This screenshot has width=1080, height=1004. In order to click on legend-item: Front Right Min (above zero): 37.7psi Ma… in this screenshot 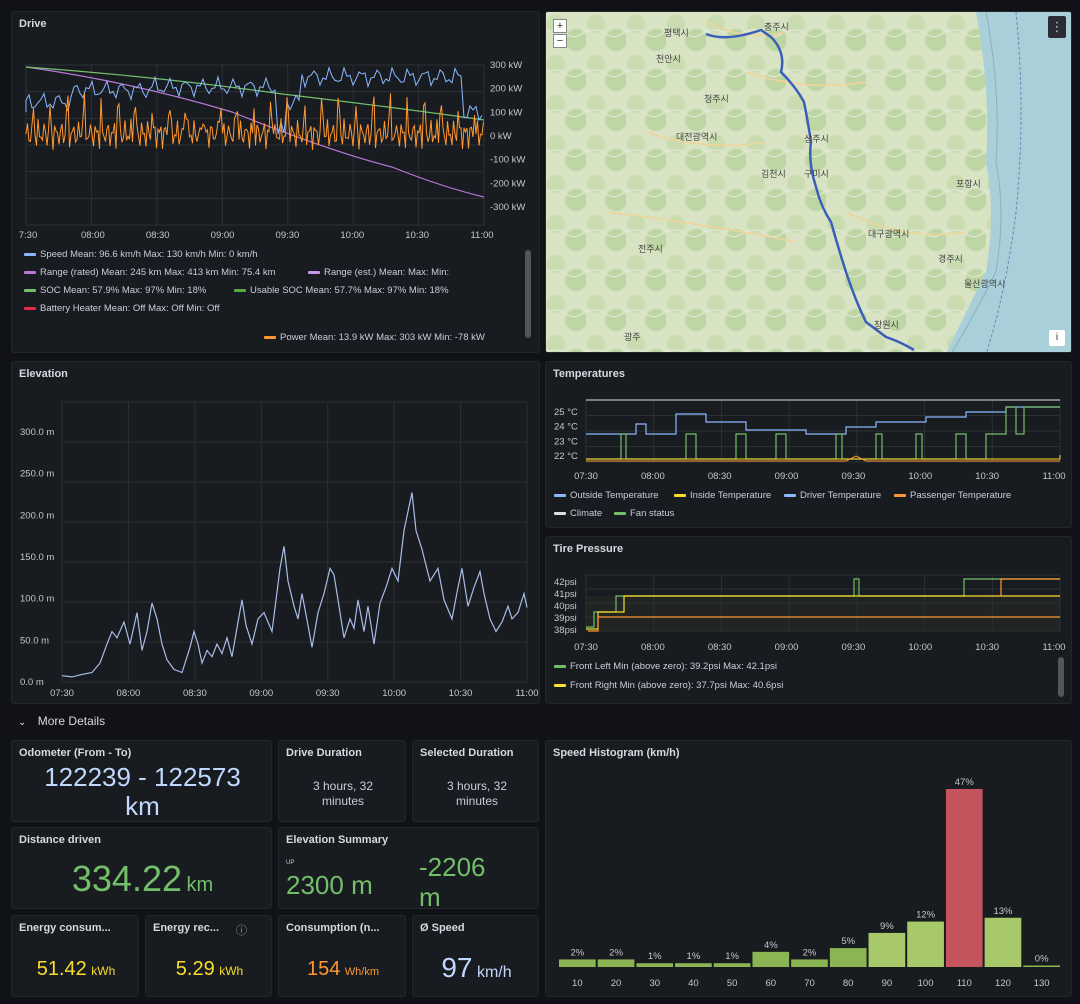, I will do `click(668, 685)`.